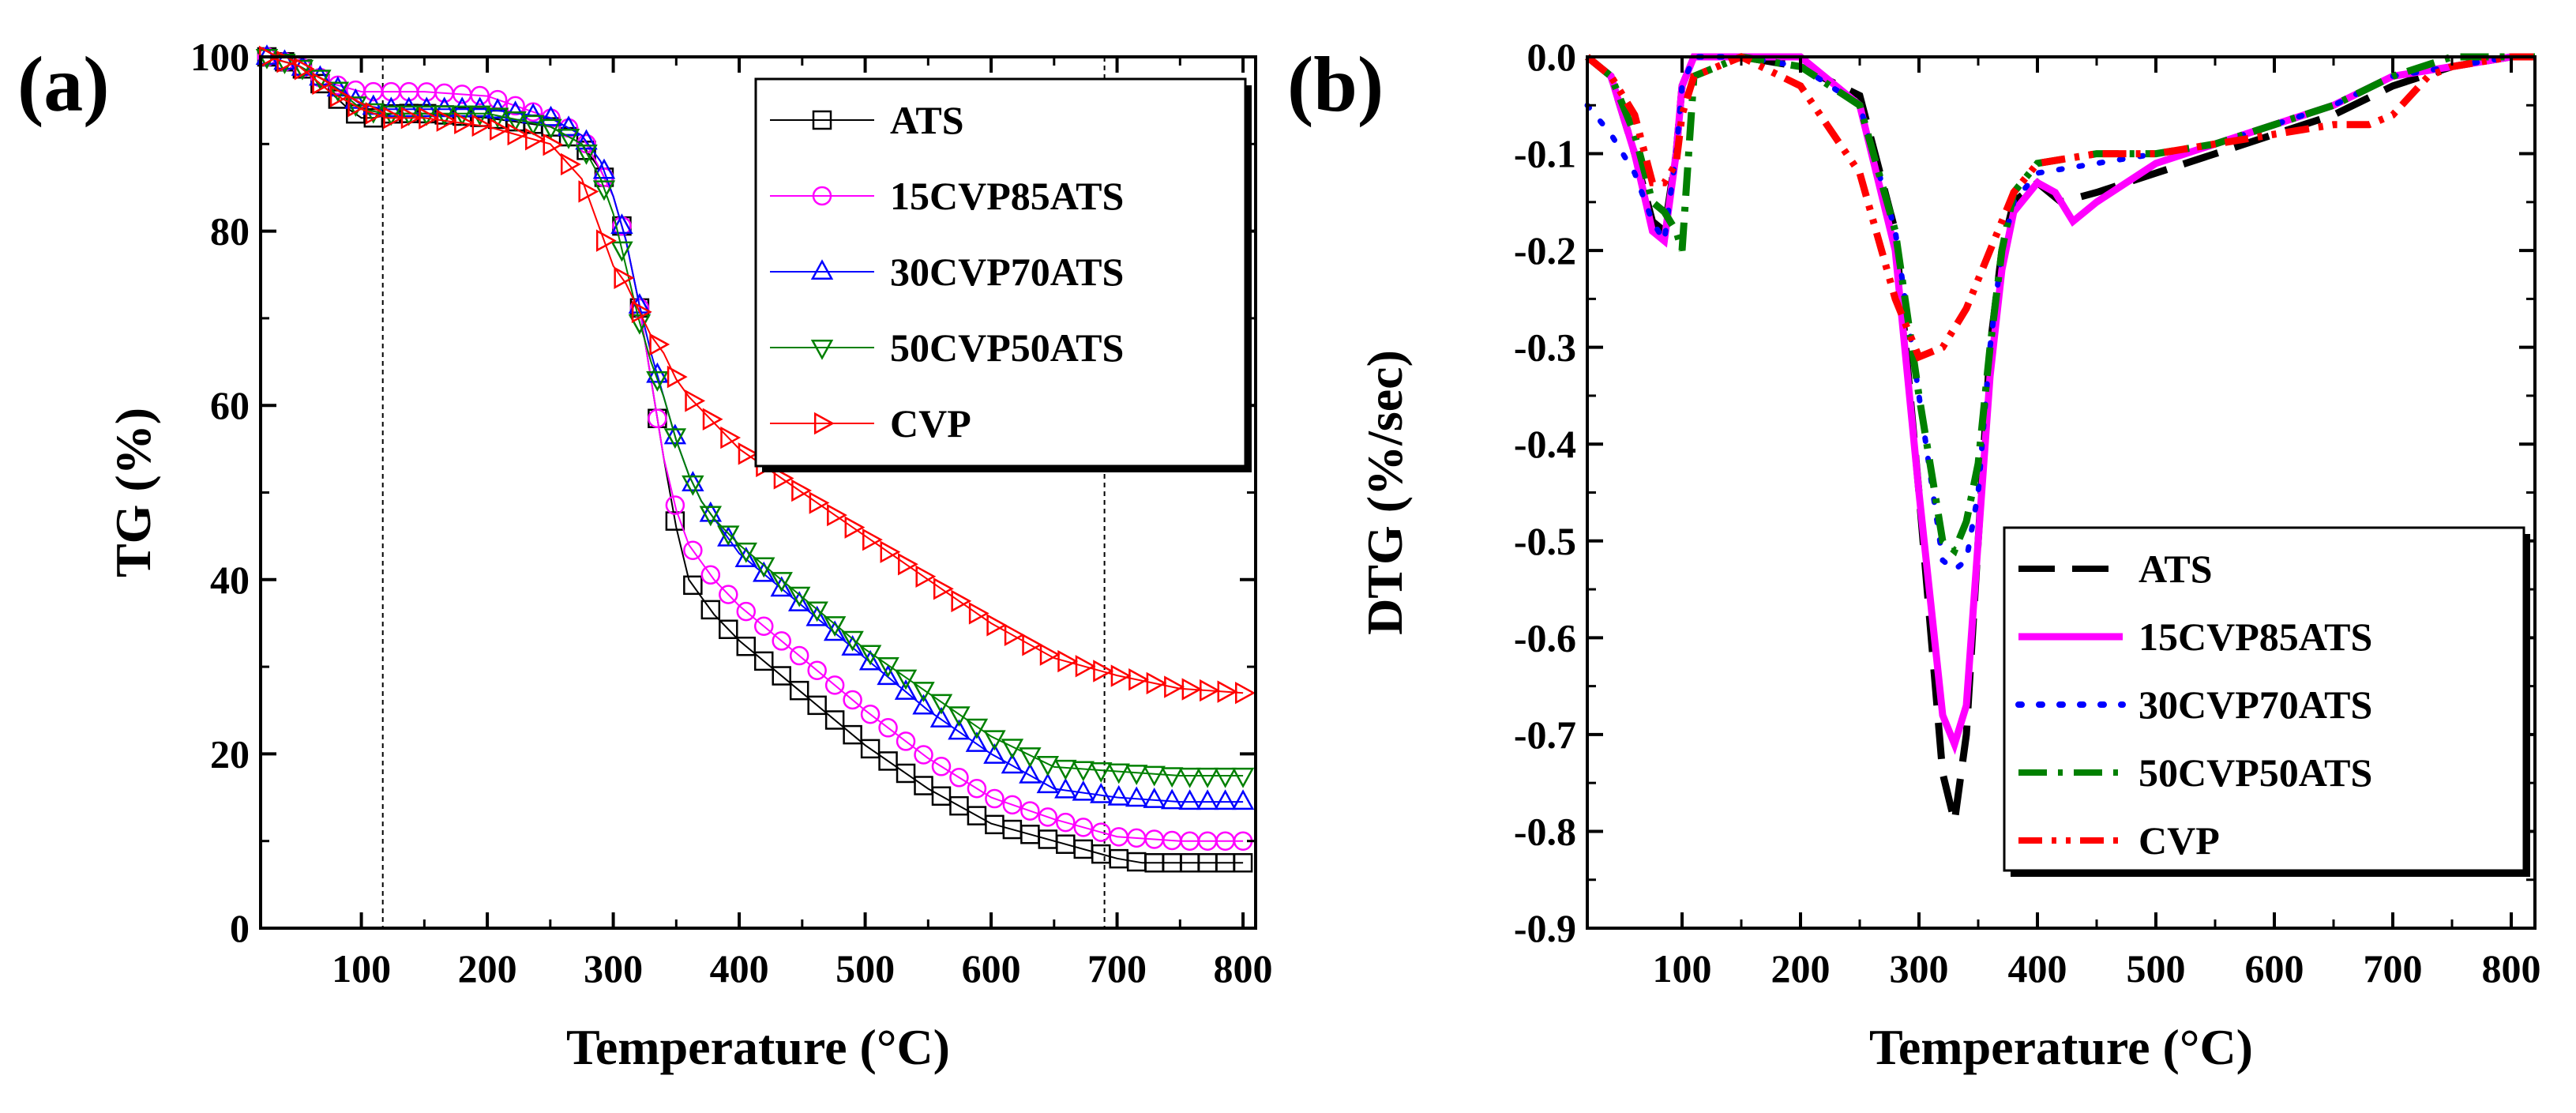 The image size is (2576, 1113). I want to click on legend-label: 15CVP85ATS, so click(2255, 637).